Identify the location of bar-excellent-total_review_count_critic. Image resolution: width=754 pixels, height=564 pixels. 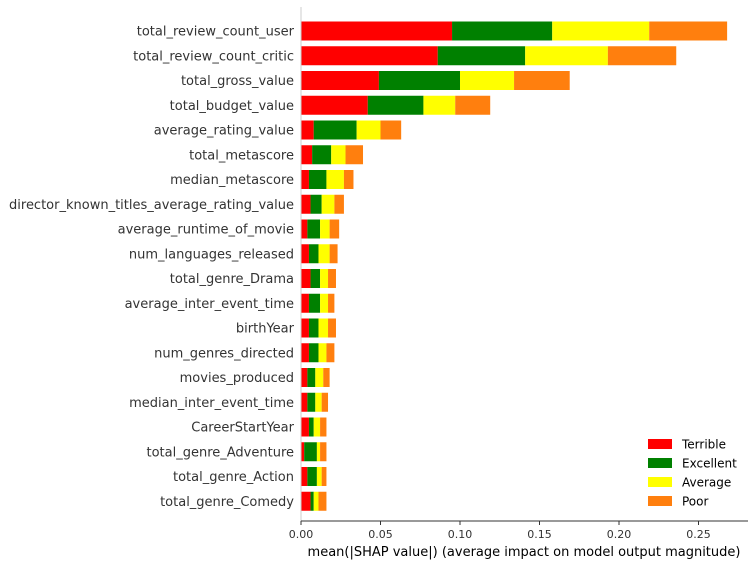
(481, 56).